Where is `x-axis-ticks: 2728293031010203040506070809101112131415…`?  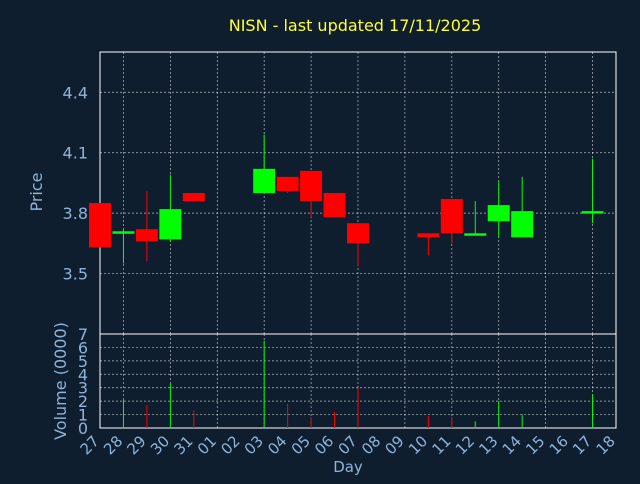
x-axis-ticks: 2728293031010203040506070809101112131415… is located at coordinates (348, 445).